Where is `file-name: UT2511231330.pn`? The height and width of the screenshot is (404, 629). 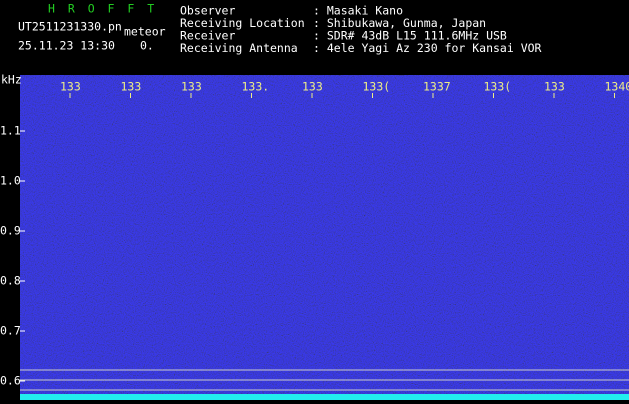 file-name: UT2511231330.pn is located at coordinates (70, 27).